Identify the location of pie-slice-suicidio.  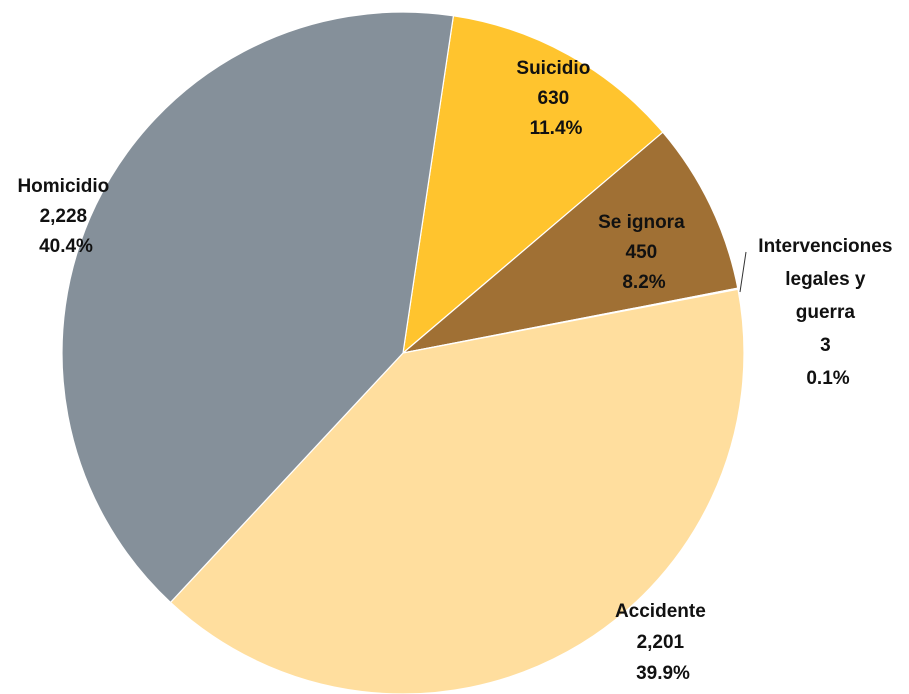
(533, 185).